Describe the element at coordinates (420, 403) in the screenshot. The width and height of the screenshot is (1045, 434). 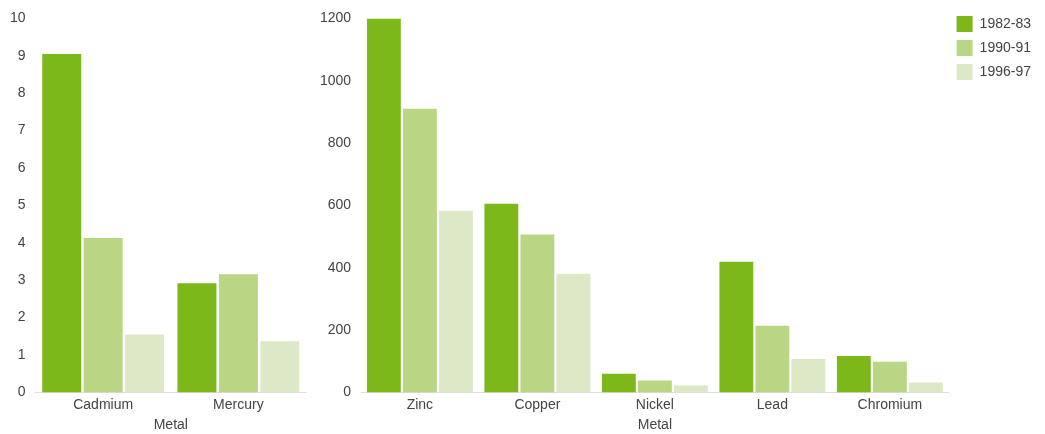
I see `x-tick-label: Zinc` at that location.